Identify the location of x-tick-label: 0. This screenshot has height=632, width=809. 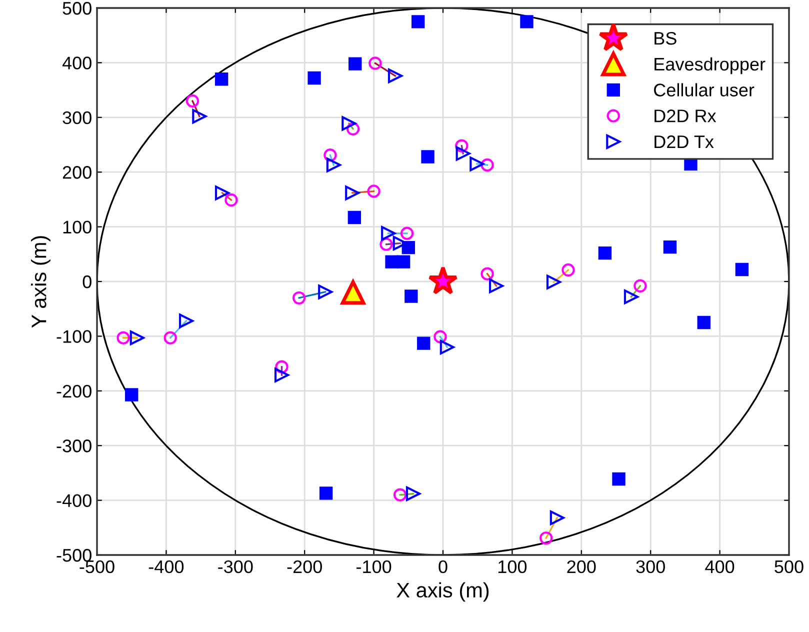
(443, 567).